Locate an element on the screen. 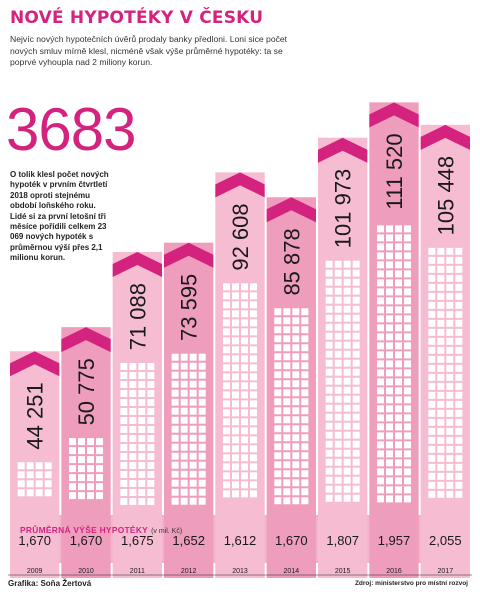 Image resolution: width=480 pixels, height=596 pixels. house-bar-2015: 101 973 1,807 2015 is located at coordinates (343, 358).